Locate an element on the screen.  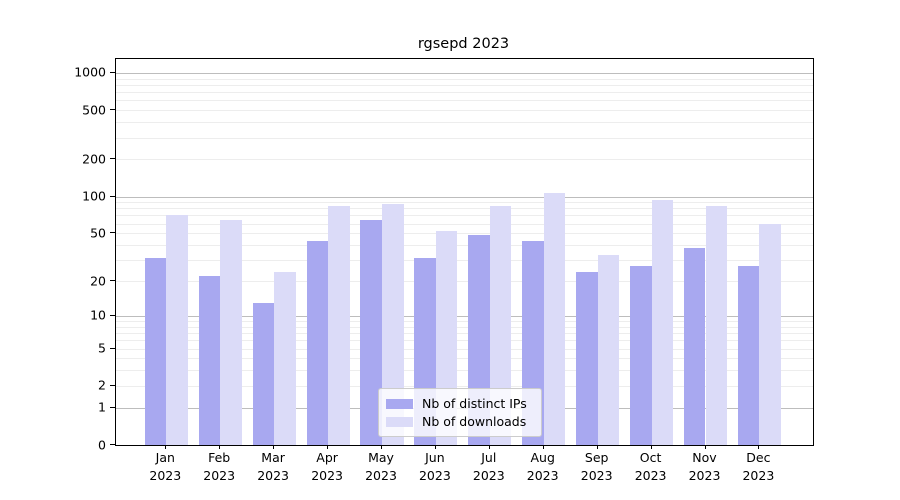
x-tick-label-aug: Aug 2023 is located at coordinates (542, 466).